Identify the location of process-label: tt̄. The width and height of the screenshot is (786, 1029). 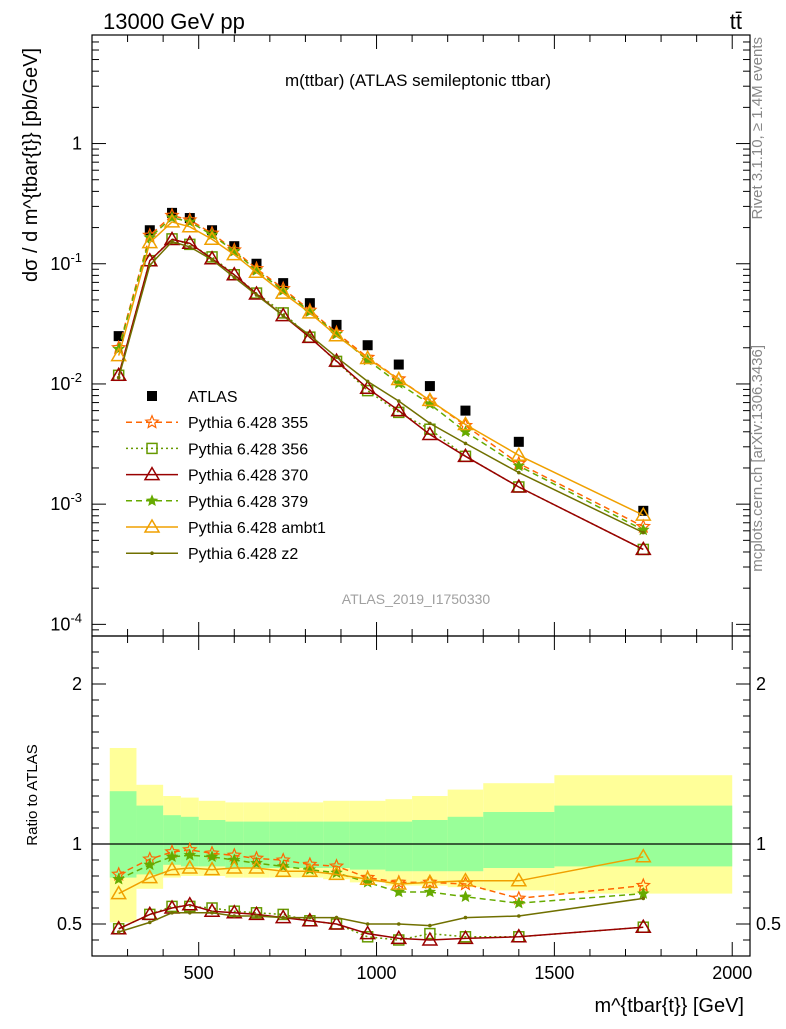
(736, 21).